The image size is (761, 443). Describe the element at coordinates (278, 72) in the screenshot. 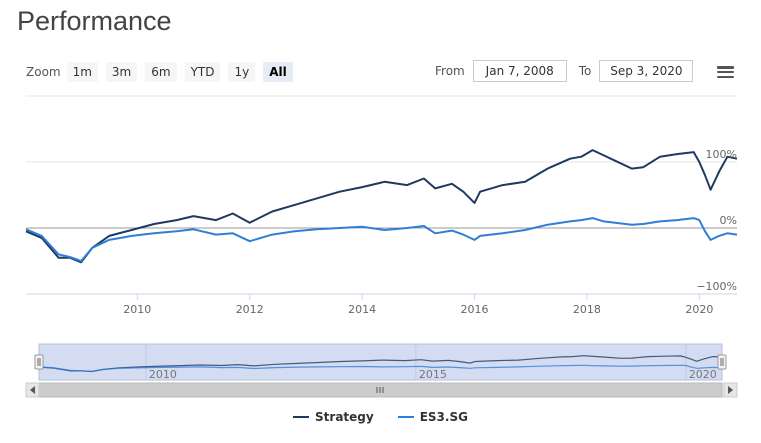

I see `zoom-all-button: All` at that location.